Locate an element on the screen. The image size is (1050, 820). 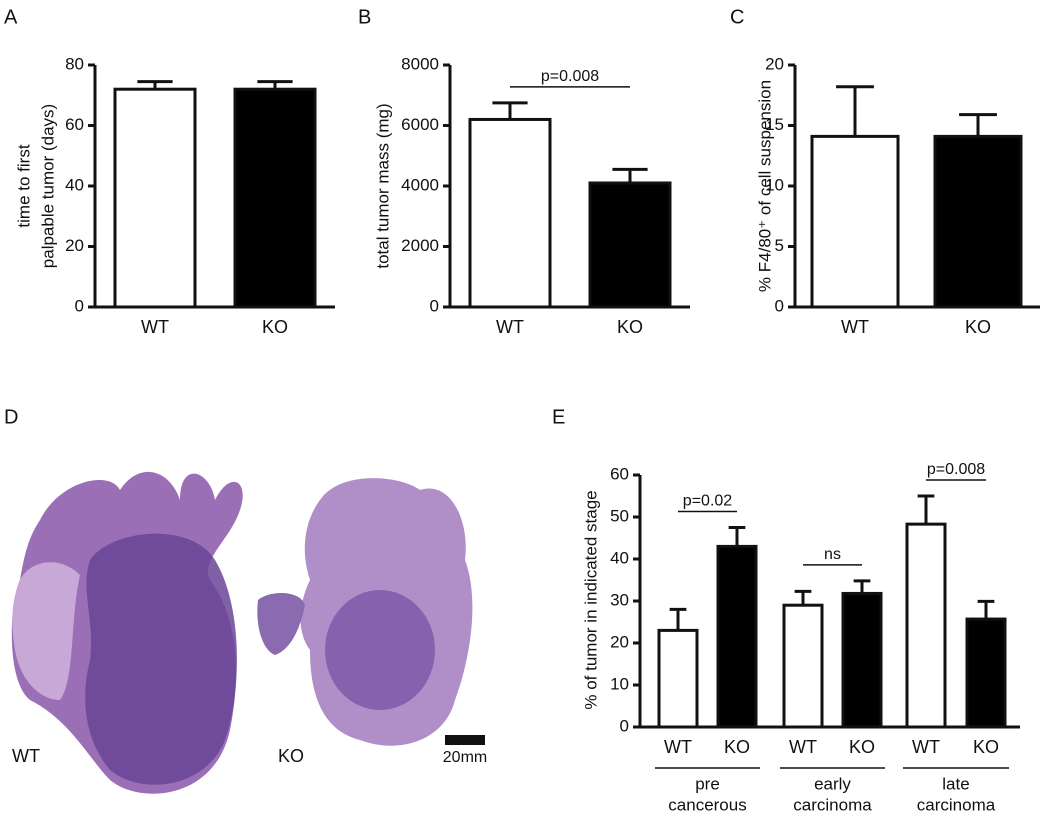
y-axis-label: palpable tumor (days) is located at coordinates (47, 186).